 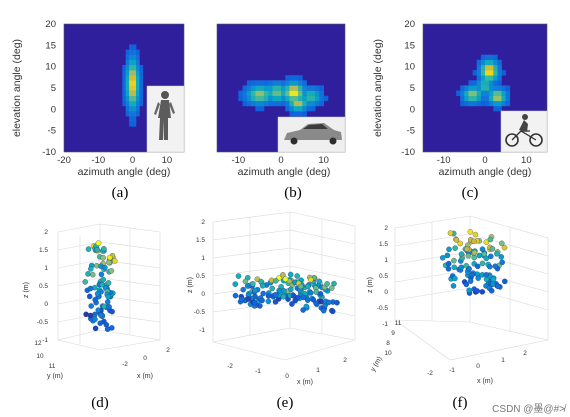 What do you see at coordinates (386, 228) in the screenshot?
I see `z-tick-label: 2` at bounding box center [386, 228].